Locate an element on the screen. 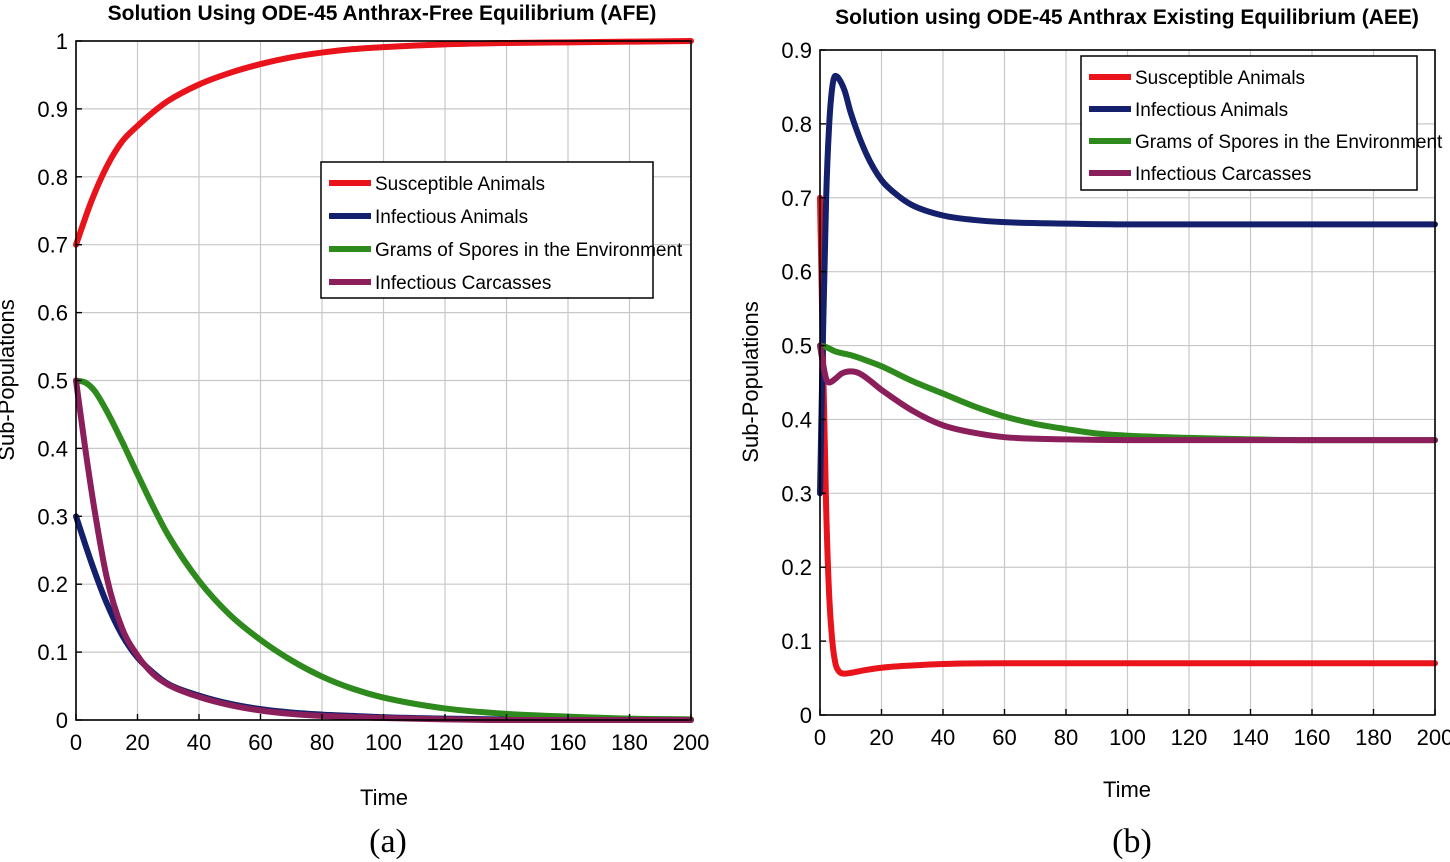 The image size is (1450, 862). chart-a-legend-box is located at coordinates (487, 230).